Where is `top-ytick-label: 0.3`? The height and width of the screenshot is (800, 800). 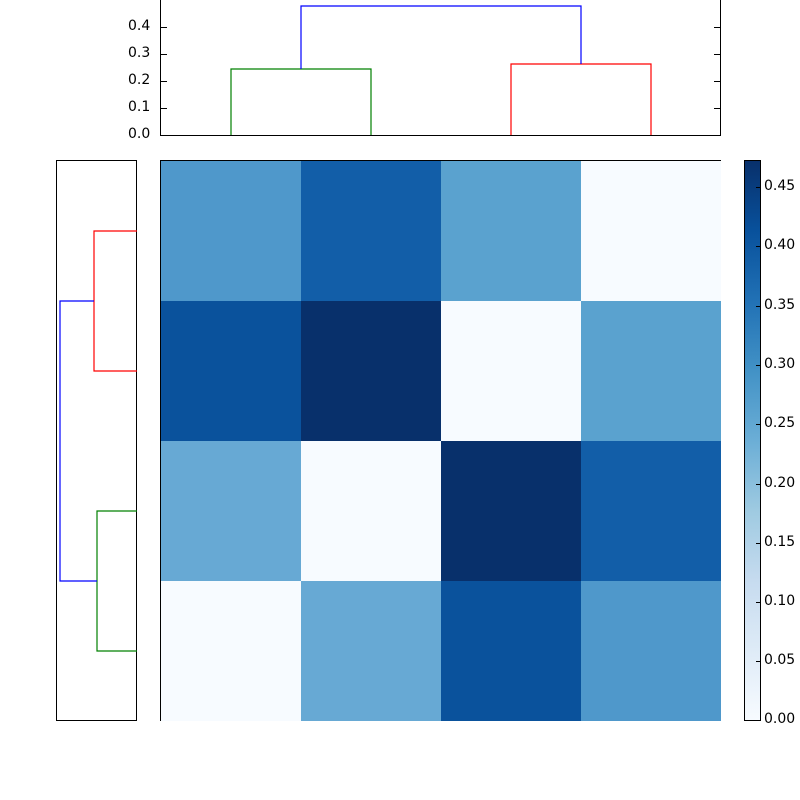
top-ytick-label: 0.3 is located at coordinates (139, 53).